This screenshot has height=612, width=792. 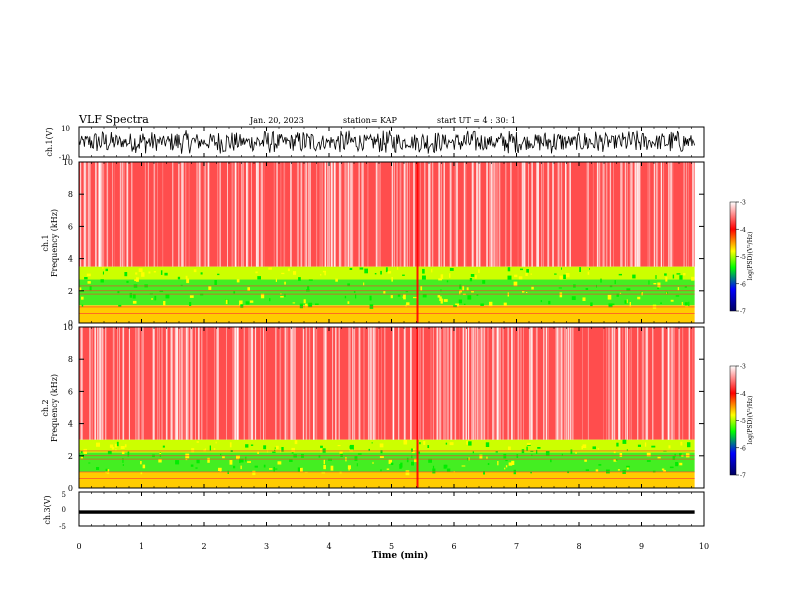 What do you see at coordinates (64, 158) in the screenshot?
I see `ch1-ytick-bottom: -10` at bounding box center [64, 158].